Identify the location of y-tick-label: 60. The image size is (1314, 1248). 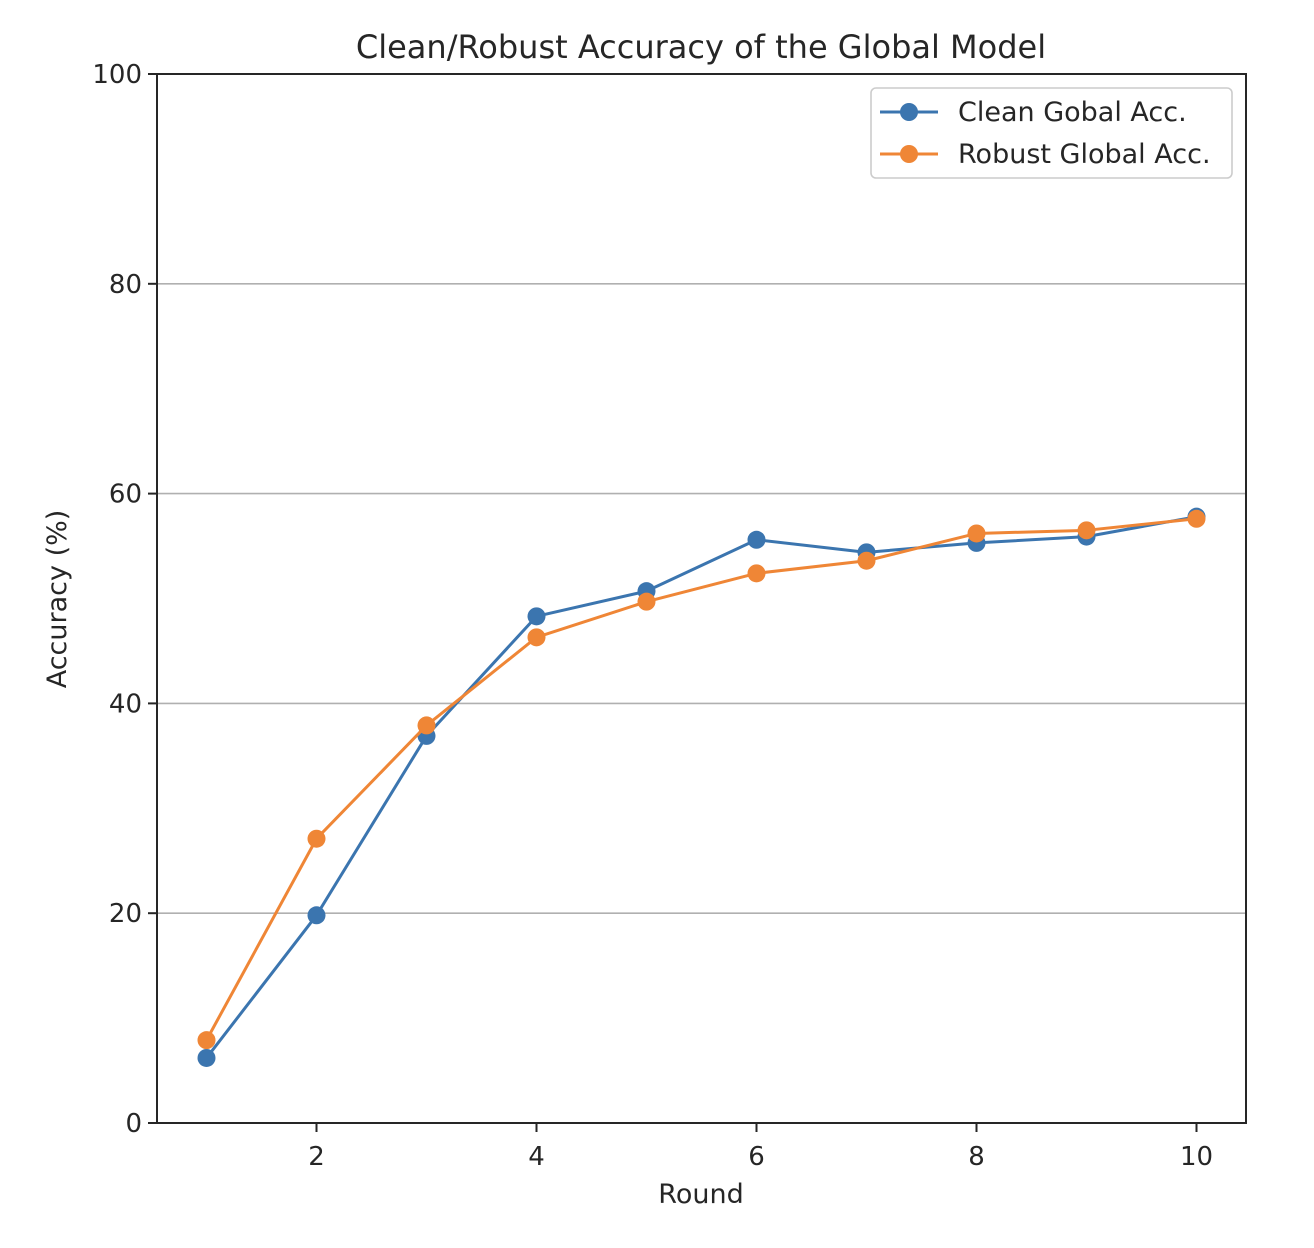
(125, 495).